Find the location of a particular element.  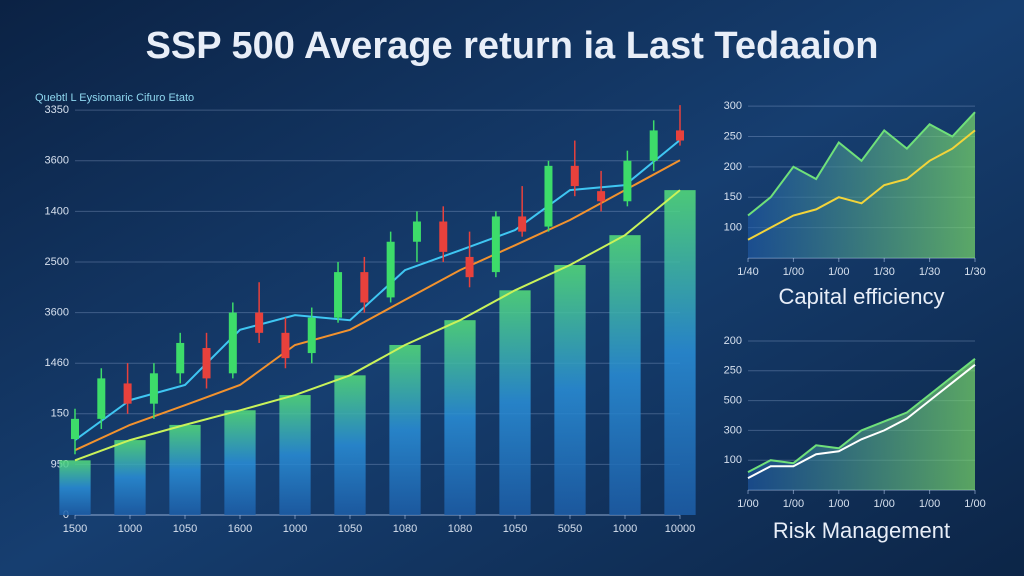

x-tick-label: 10000 is located at coordinates (680, 529).